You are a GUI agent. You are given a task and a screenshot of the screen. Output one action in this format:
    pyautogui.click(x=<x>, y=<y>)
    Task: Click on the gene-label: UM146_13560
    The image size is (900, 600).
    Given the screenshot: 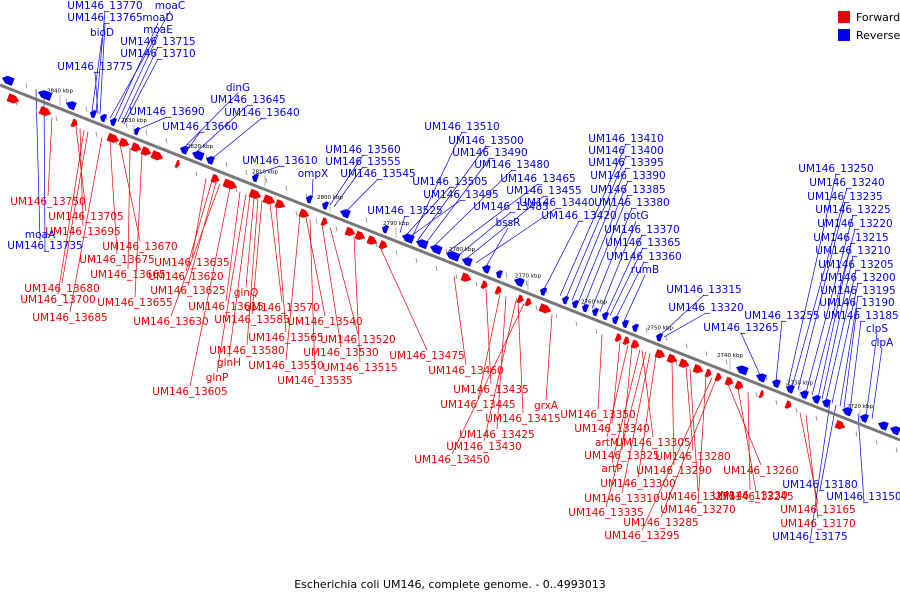 What is the action you would take?
    pyautogui.click(x=362, y=150)
    